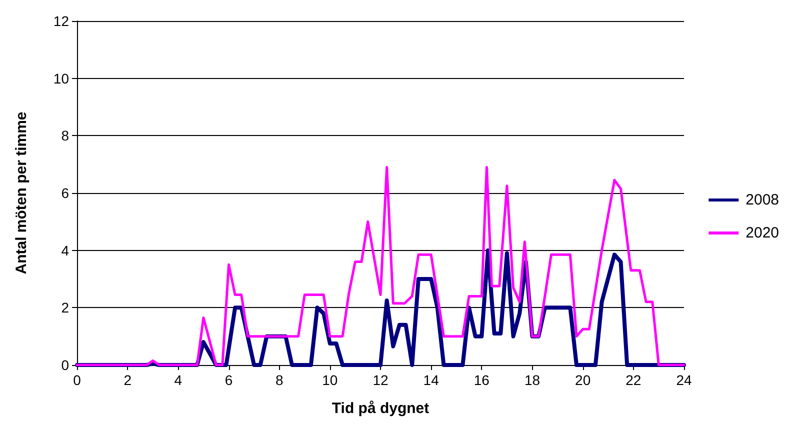  Describe the element at coordinates (763, 200) in the screenshot. I see `legend-label: 2008` at that location.